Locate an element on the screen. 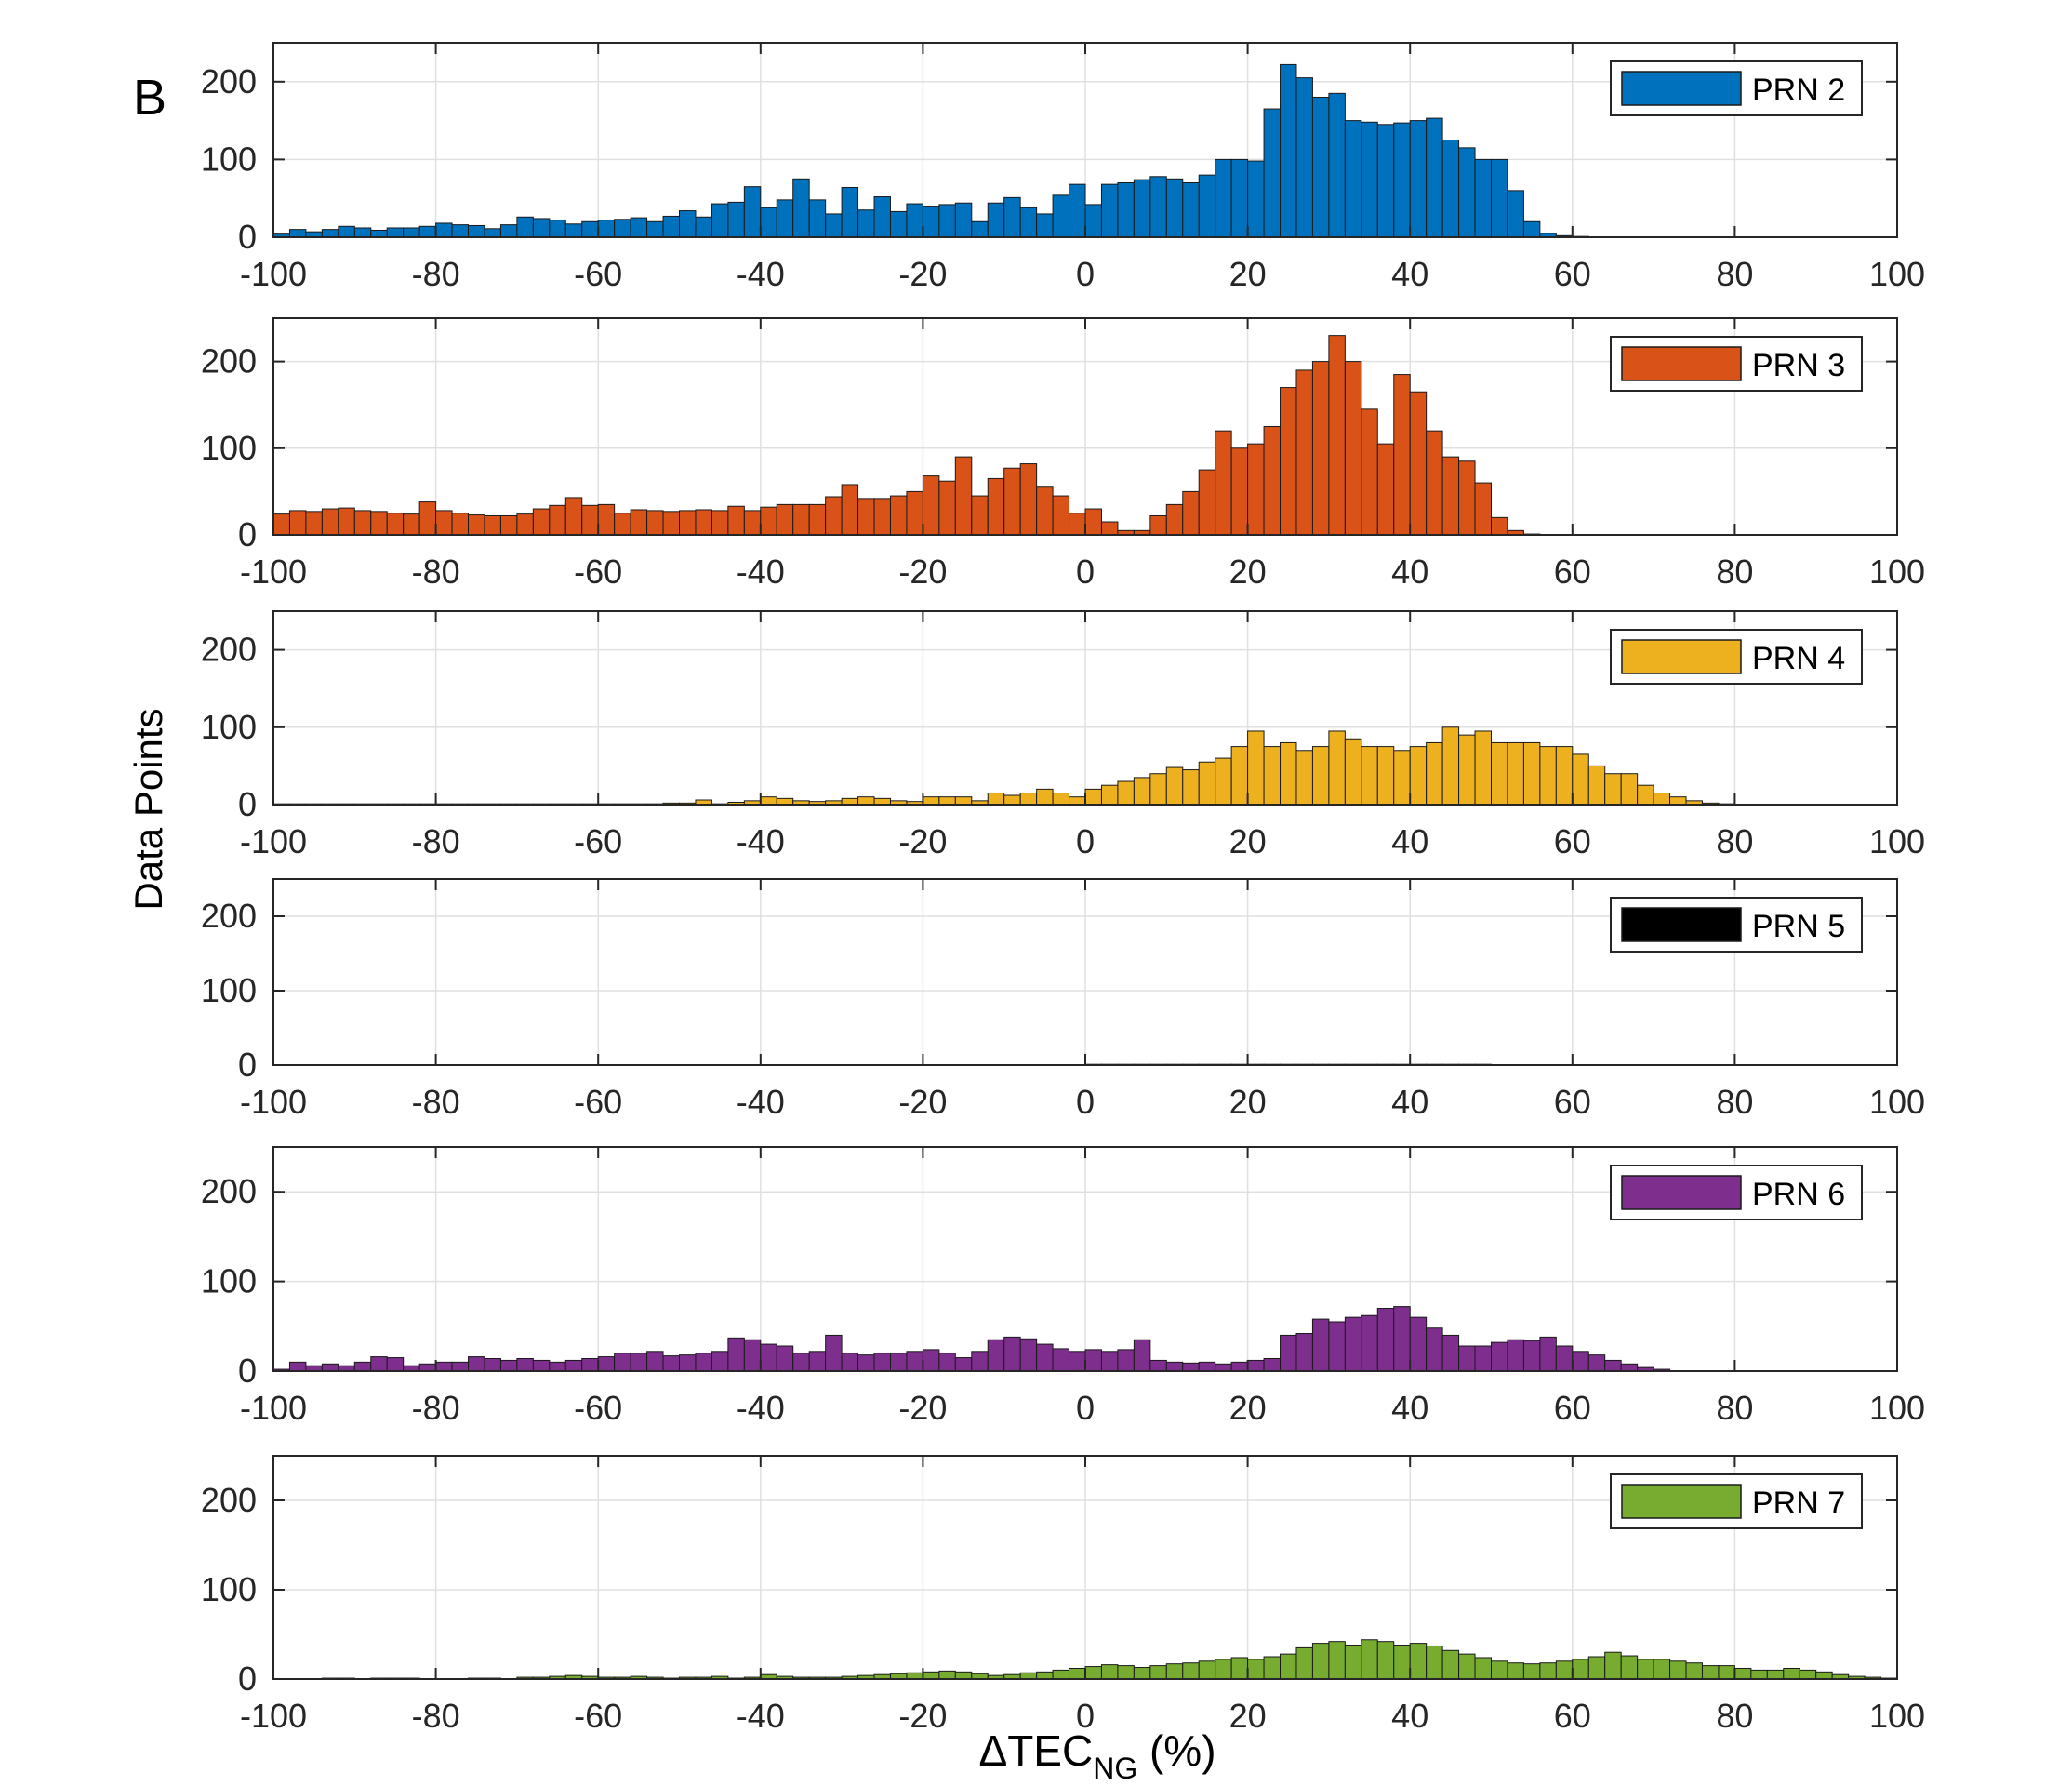 This screenshot has height=1786, width=2072. legend: PRN 2 is located at coordinates (1736, 88).